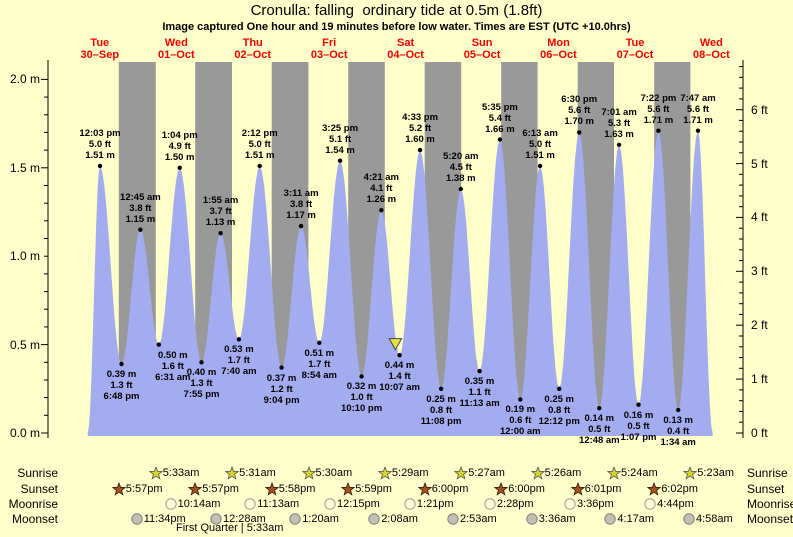 The width and height of the screenshot is (793, 537). What do you see at coordinates (164, 519) in the screenshot?
I see `moonset-time: 11:34pm` at bounding box center [164, 519].